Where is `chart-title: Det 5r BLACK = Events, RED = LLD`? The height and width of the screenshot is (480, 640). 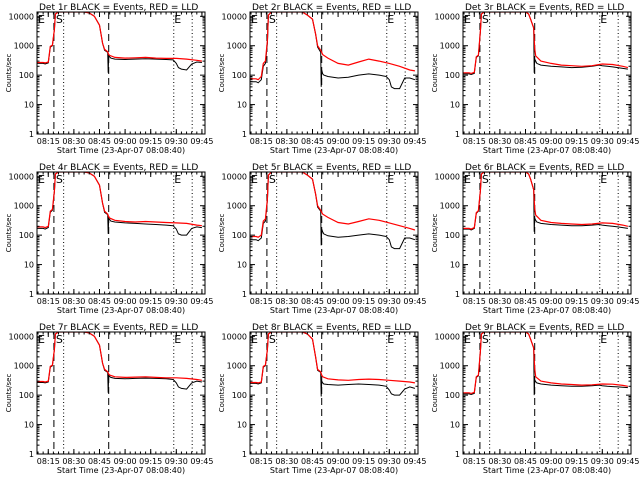
chart-title: Det 5r BLACK = Events, RED = LLD is located at coordinates (331, 168).